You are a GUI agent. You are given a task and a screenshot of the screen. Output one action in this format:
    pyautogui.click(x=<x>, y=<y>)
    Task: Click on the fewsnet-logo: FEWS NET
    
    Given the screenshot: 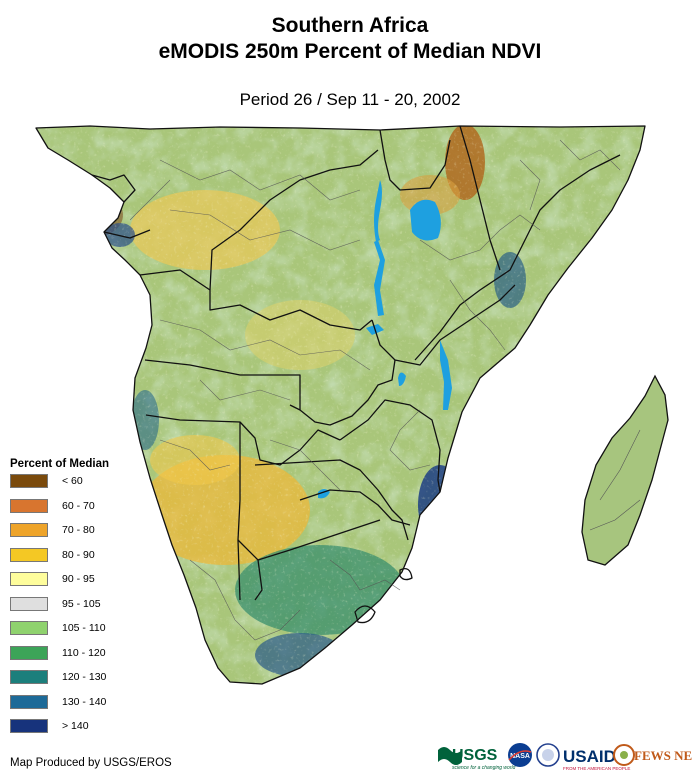 What is the action you would take?
    pyautogui.click(x=652, y=755)
    